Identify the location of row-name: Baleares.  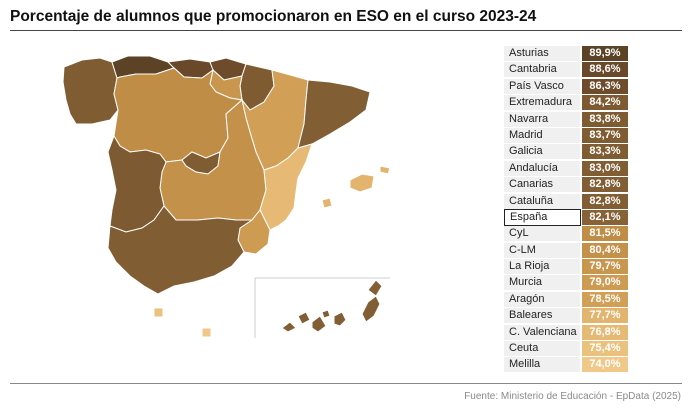
(542, 316).